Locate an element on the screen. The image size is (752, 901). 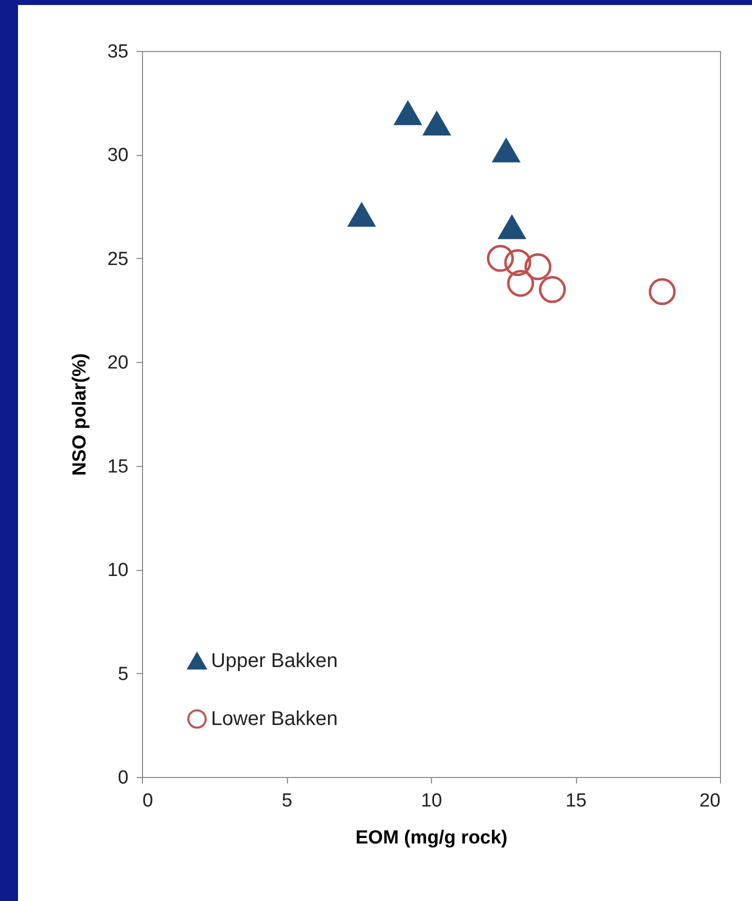
y-tick-label: 20 is located at coordinates (117, 363).